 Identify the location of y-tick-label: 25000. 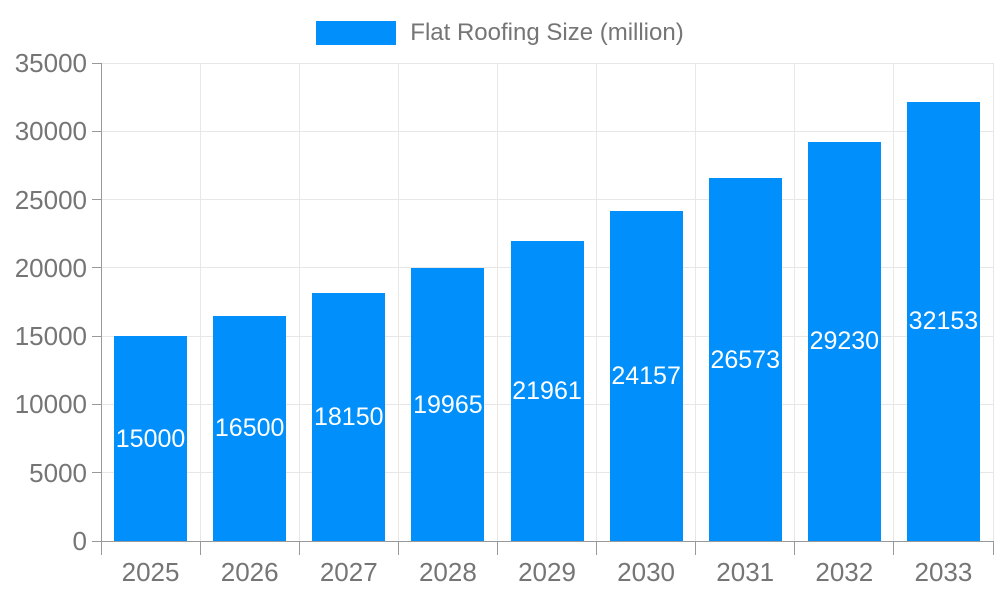
(50, 199).